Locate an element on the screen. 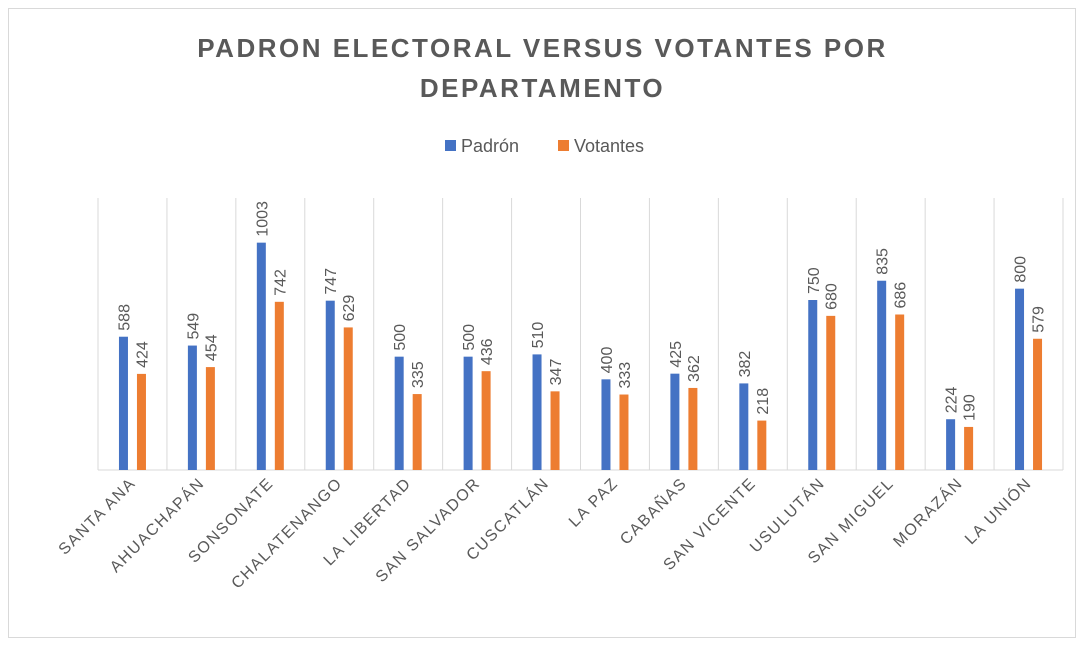  x-tick-label: LA PAZ is located at coordinates (594, 503).